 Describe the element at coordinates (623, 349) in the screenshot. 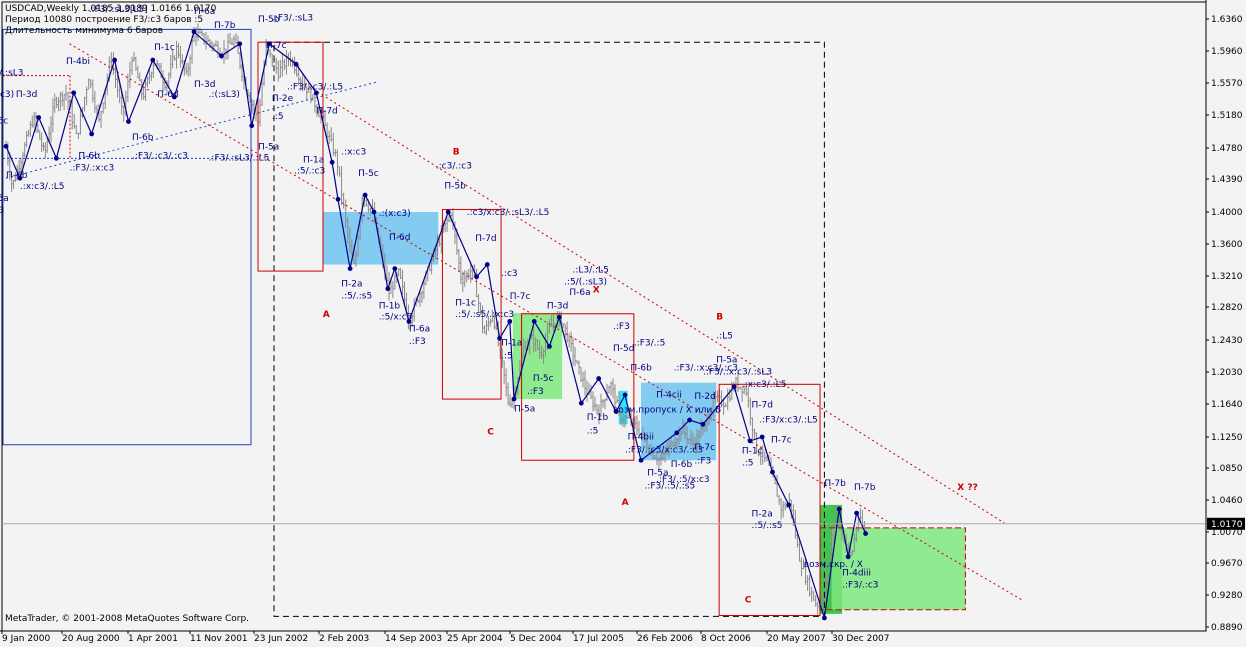

I see `wave-annotation: П-5d` at that location.